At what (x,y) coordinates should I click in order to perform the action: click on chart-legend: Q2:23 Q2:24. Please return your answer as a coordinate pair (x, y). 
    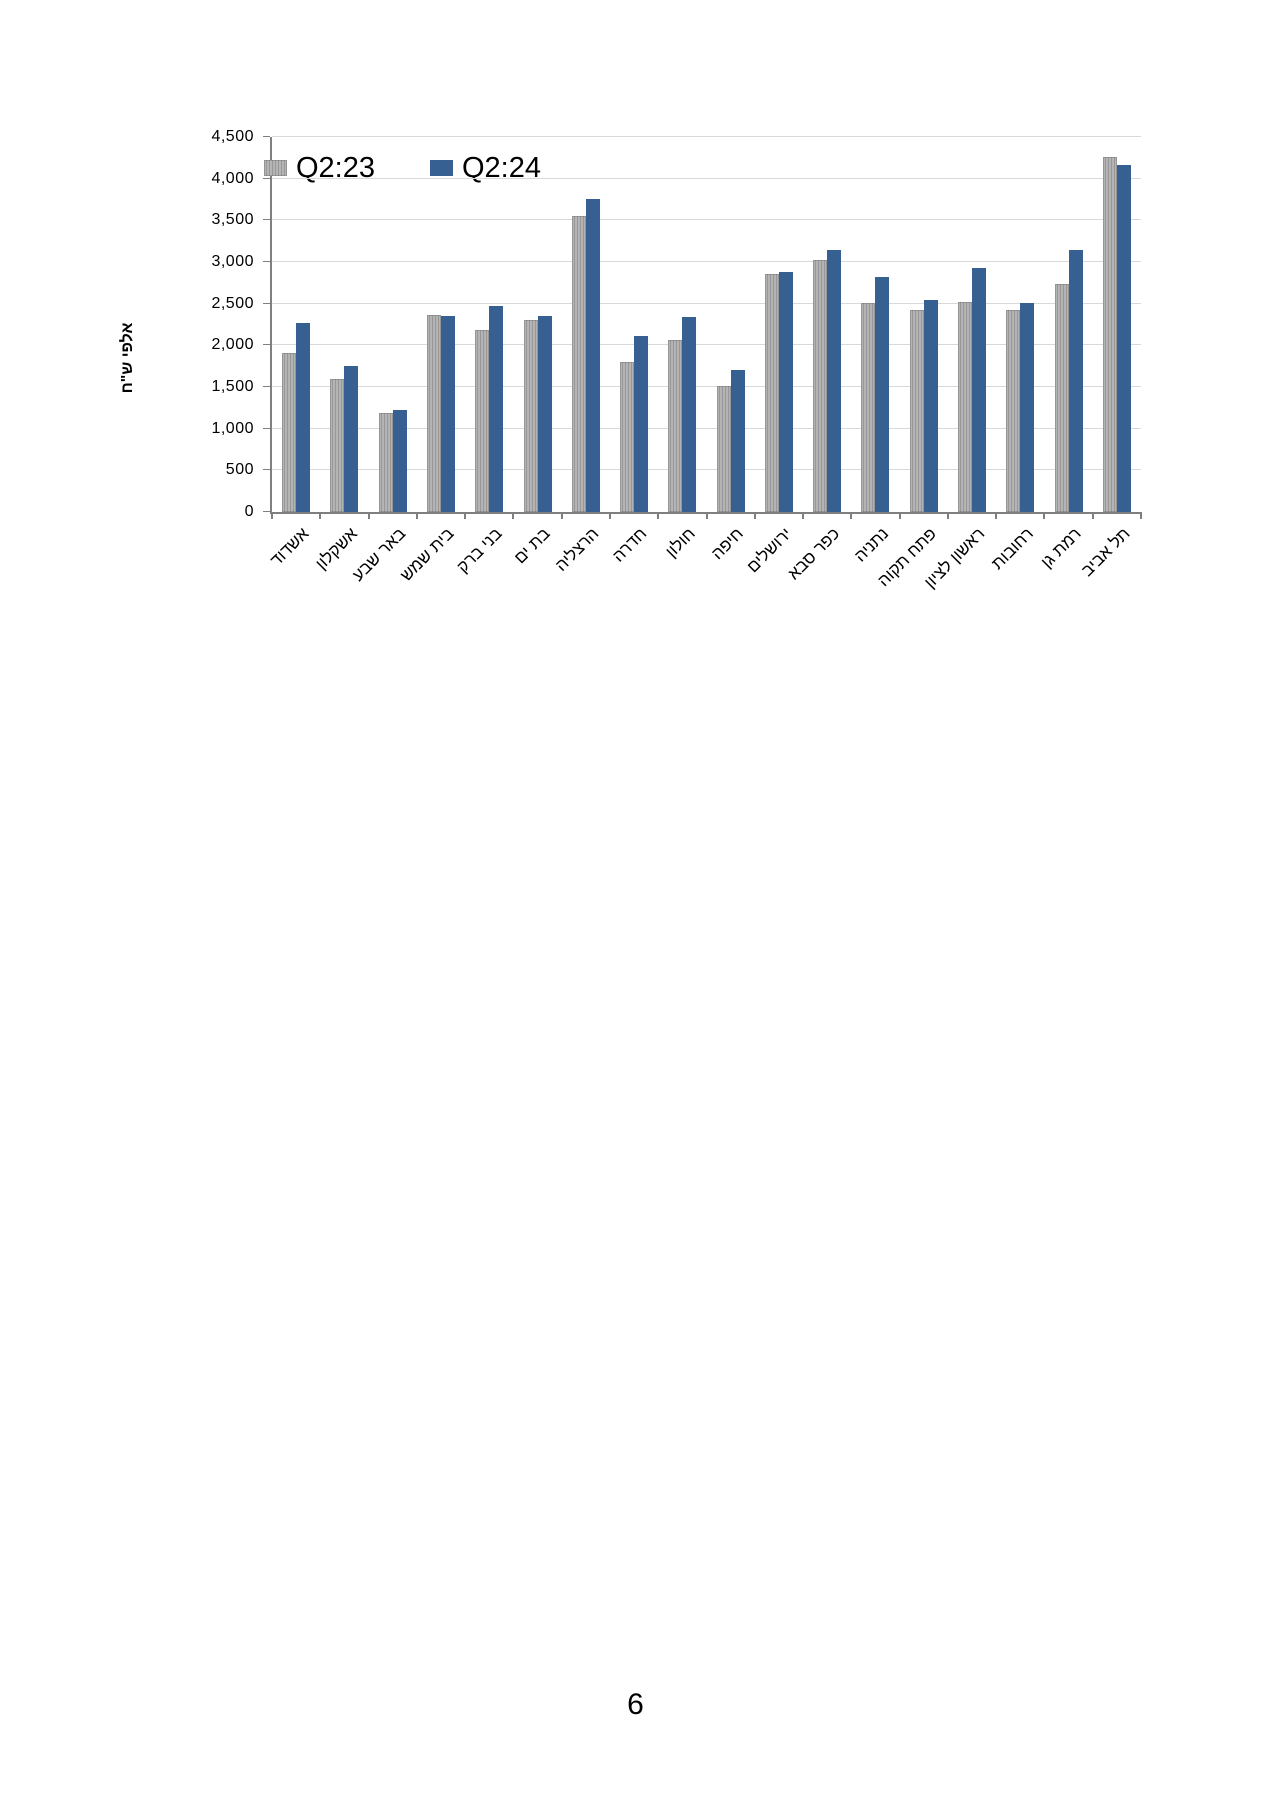
    Looking at the image, I should click on (402, 168).